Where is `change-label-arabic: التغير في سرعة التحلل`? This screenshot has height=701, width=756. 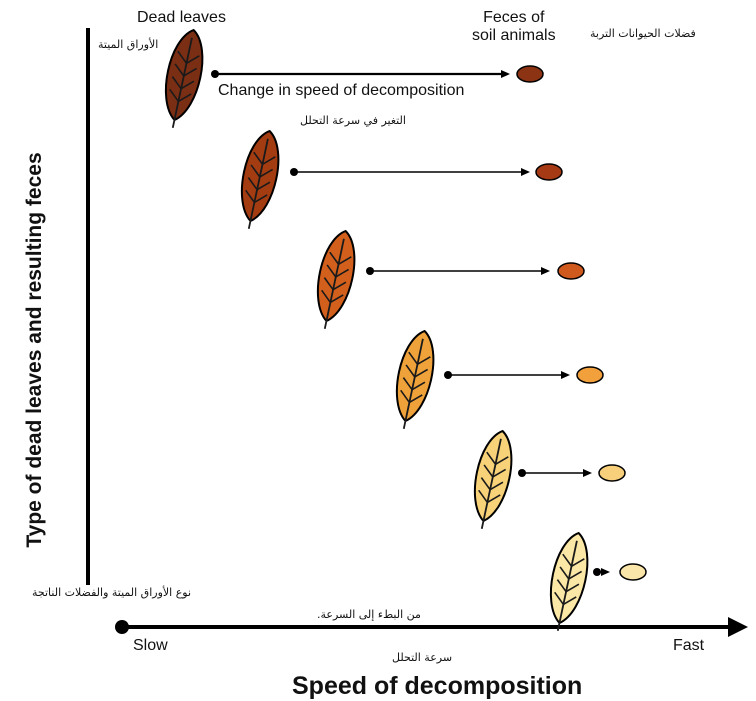
change-label-arabic: التغير في سرعة التحلل is located at coordinates (353, 120).